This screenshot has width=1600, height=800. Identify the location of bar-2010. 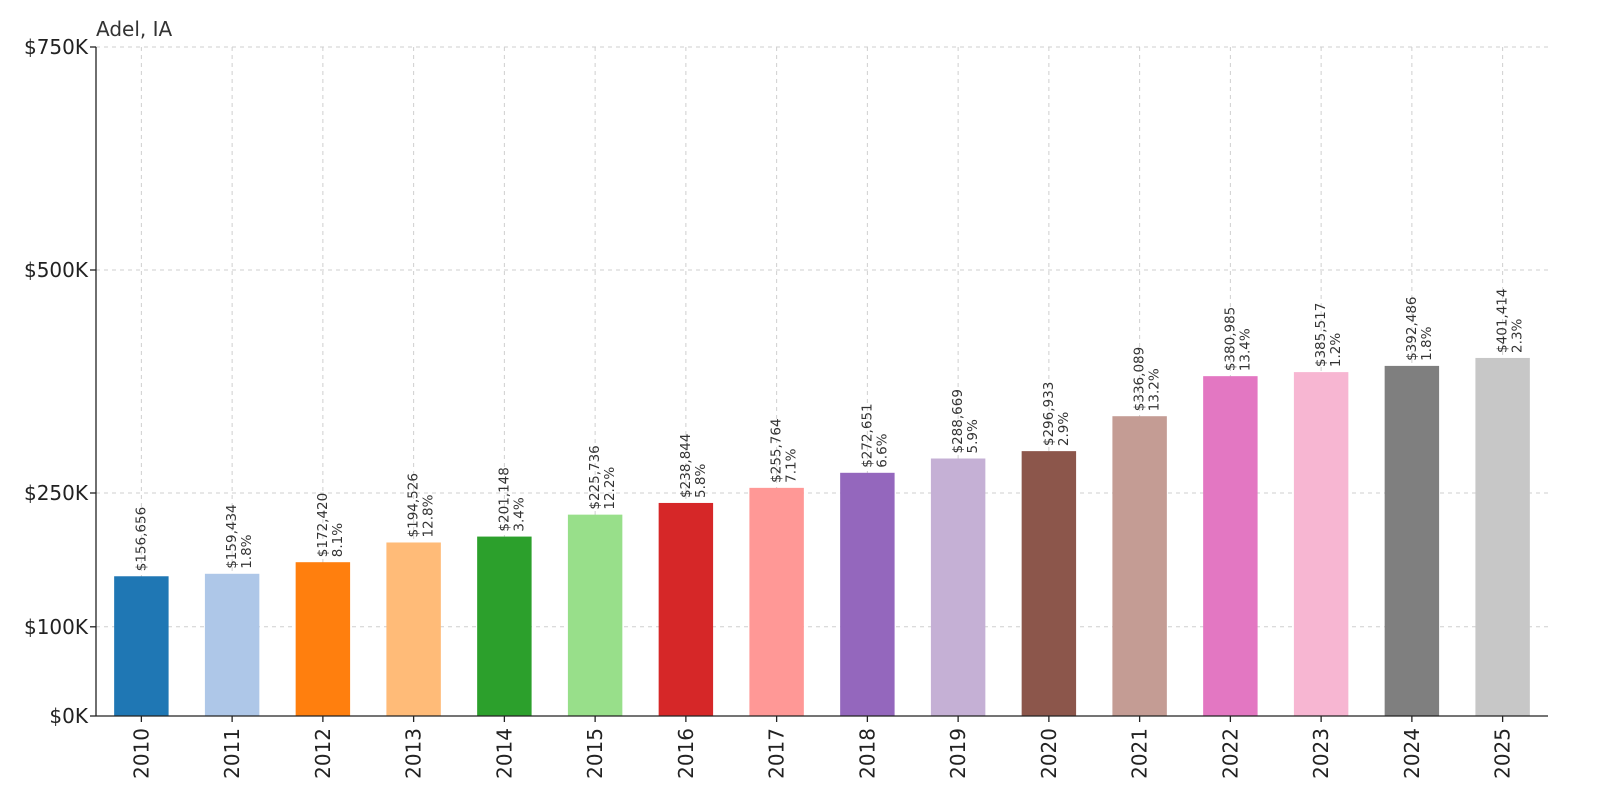
(141, 646).